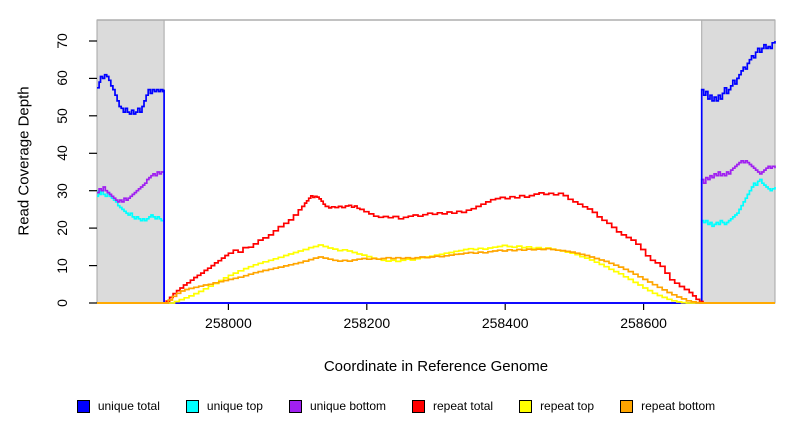 Image resolution: width=792 pixels, height=432 pixels. Describe the element at coordinates (436, 366) in the screenshot. I see `x-axis-label: Coordinate in Reference Genome` at that location.